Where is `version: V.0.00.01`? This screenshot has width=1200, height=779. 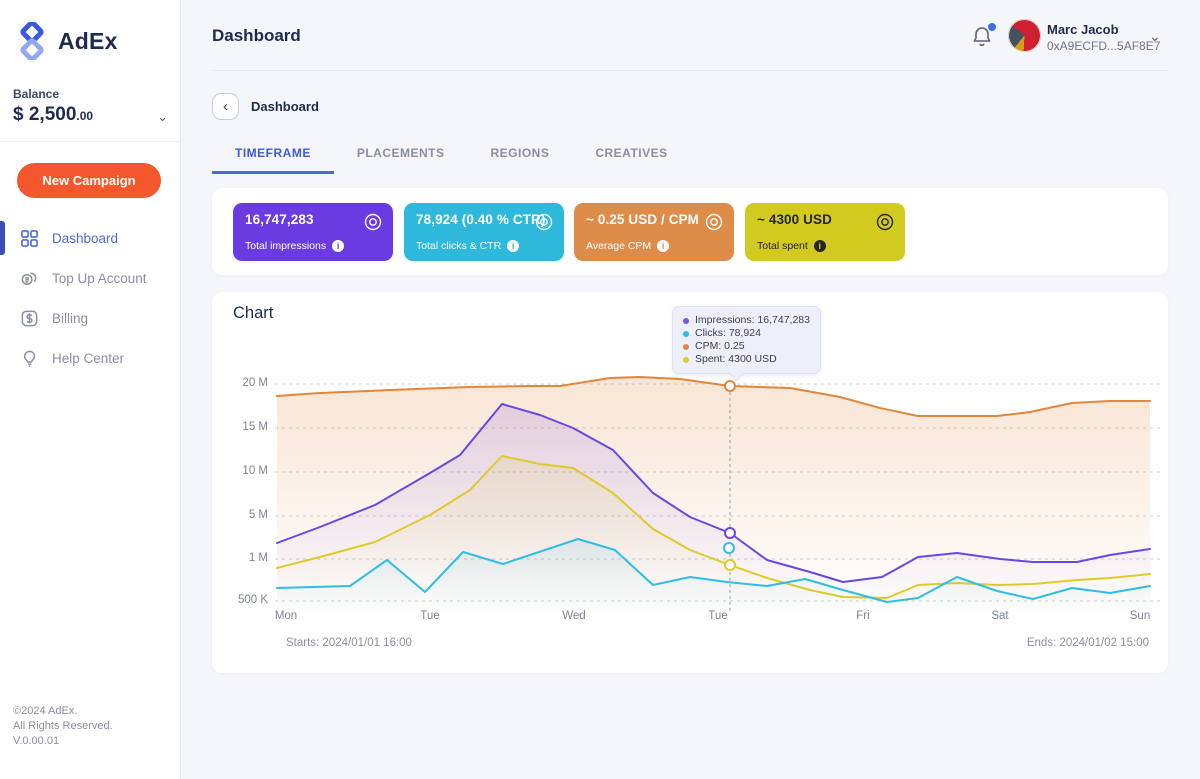
version: V.0.00.01 is located at coordinates (36, 740).